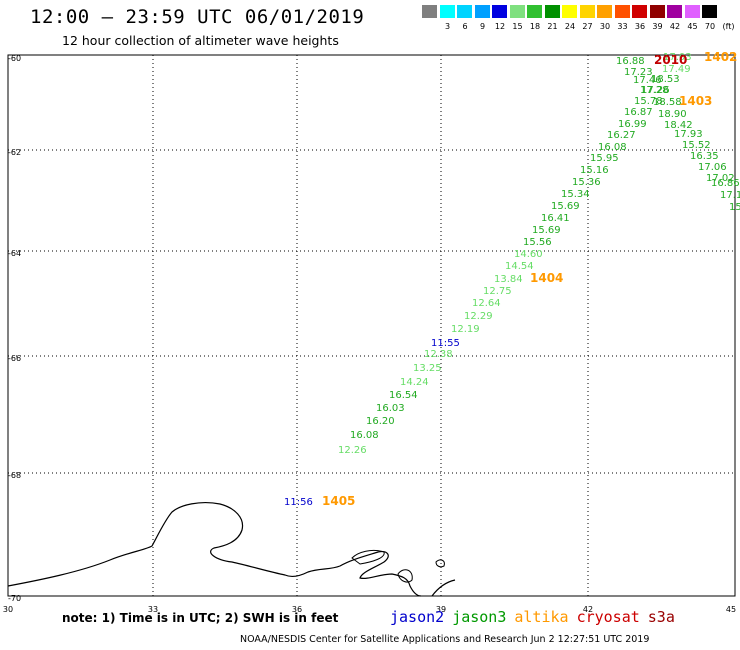 The image size is (740, 650). I want to click on swh-label: 16.08, so click(612, 147).